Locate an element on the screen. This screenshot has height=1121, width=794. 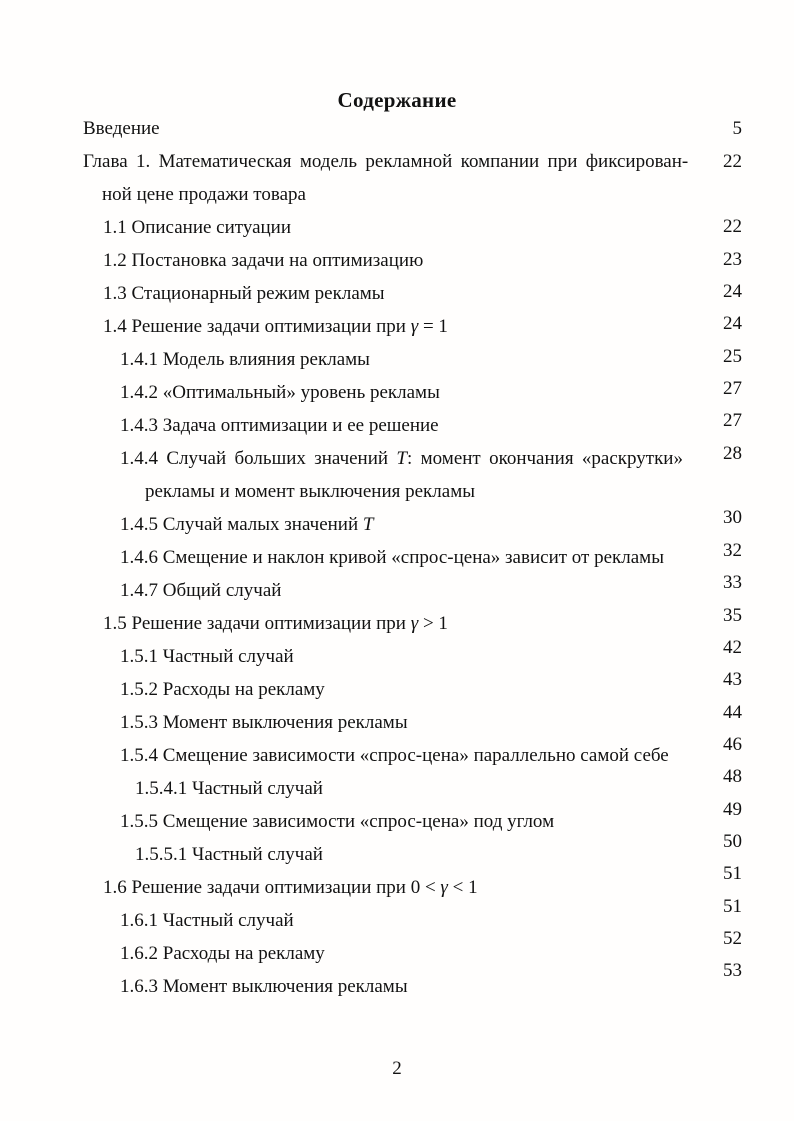
toc-entry-line: 1.4.5 Случай малых значений T 30 is located at coordinates (397, 524).